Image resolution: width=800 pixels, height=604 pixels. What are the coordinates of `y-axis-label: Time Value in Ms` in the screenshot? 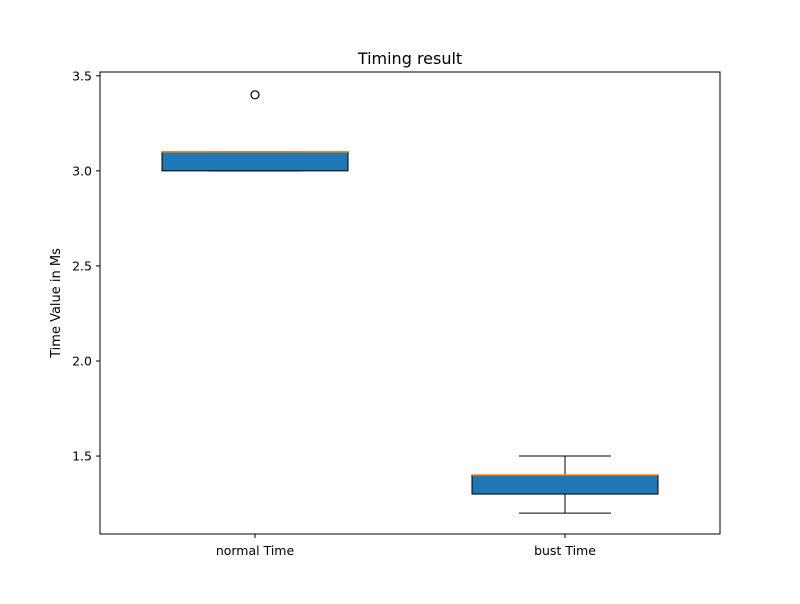 It's located at (56, 303).